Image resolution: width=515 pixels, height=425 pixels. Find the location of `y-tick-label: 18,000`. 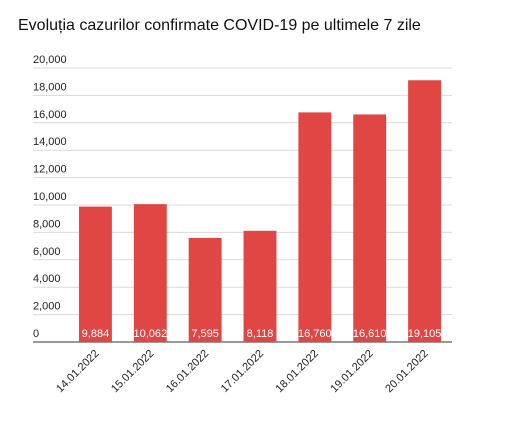

y-tick-label: 18,000 is located at coordinates (50, 87).